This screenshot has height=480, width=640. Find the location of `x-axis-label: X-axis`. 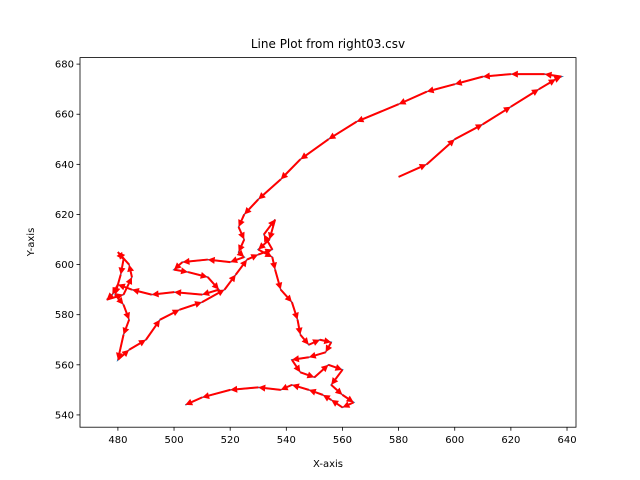

x-axis-label: X-axis is located at coordinates (328, 464).